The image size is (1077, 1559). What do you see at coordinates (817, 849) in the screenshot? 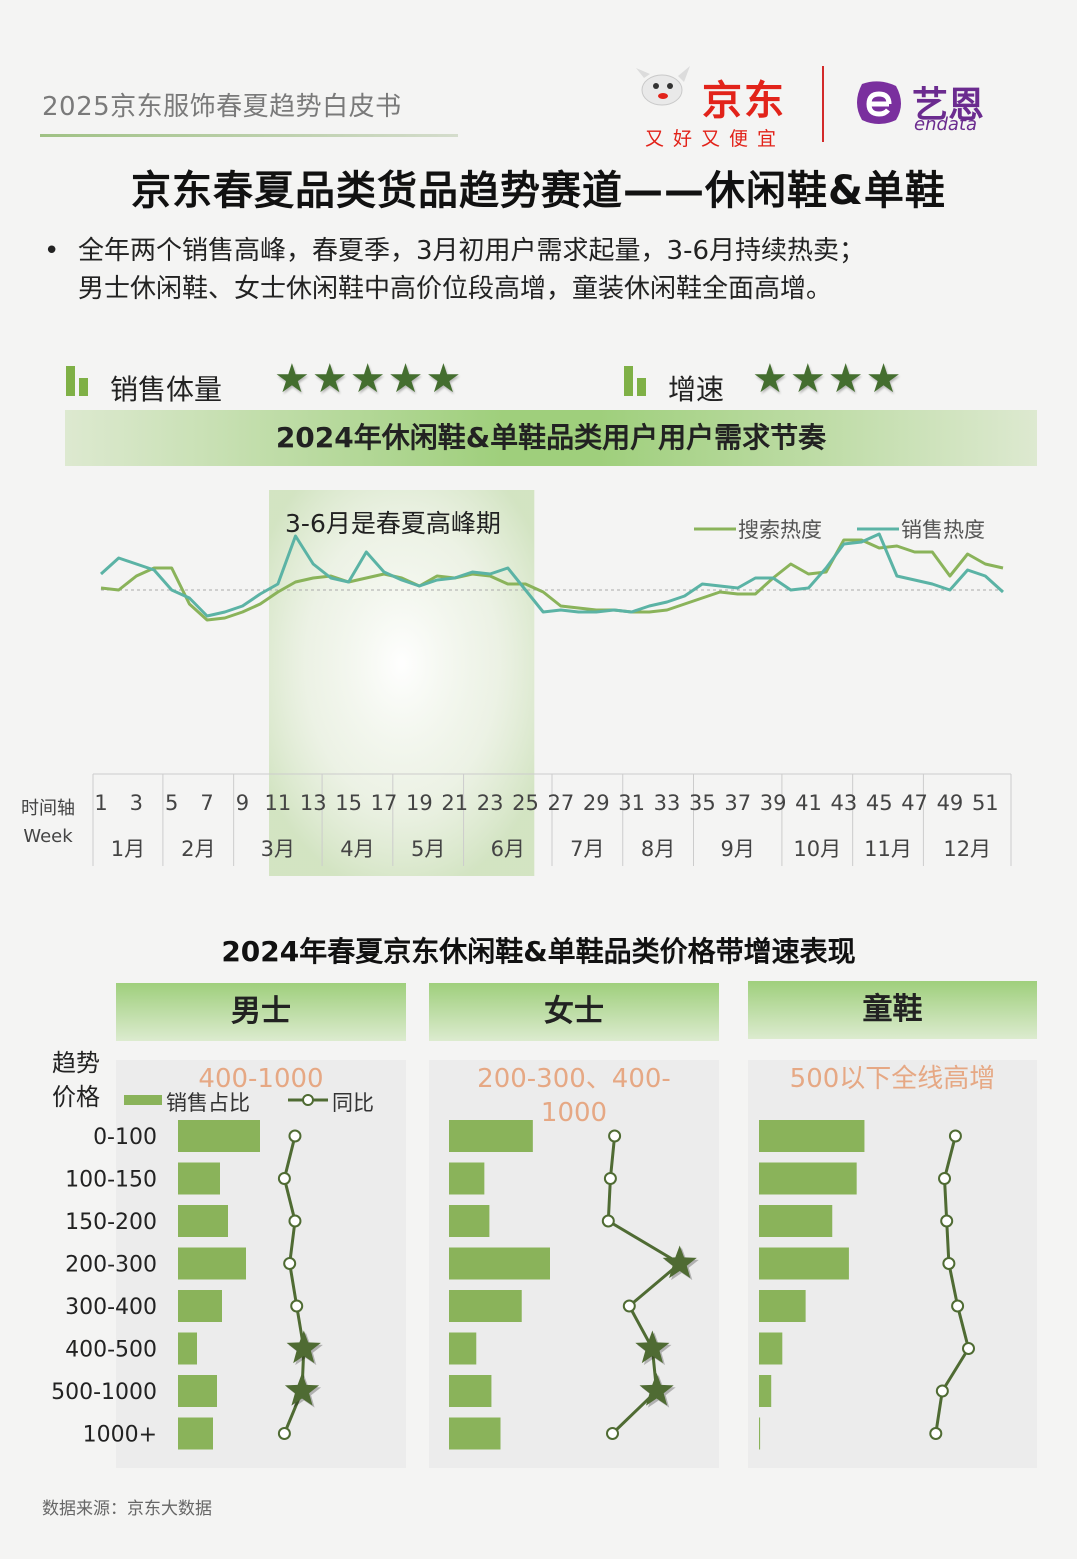
I see `month-label: 10月` at bounding box center [817, 849].